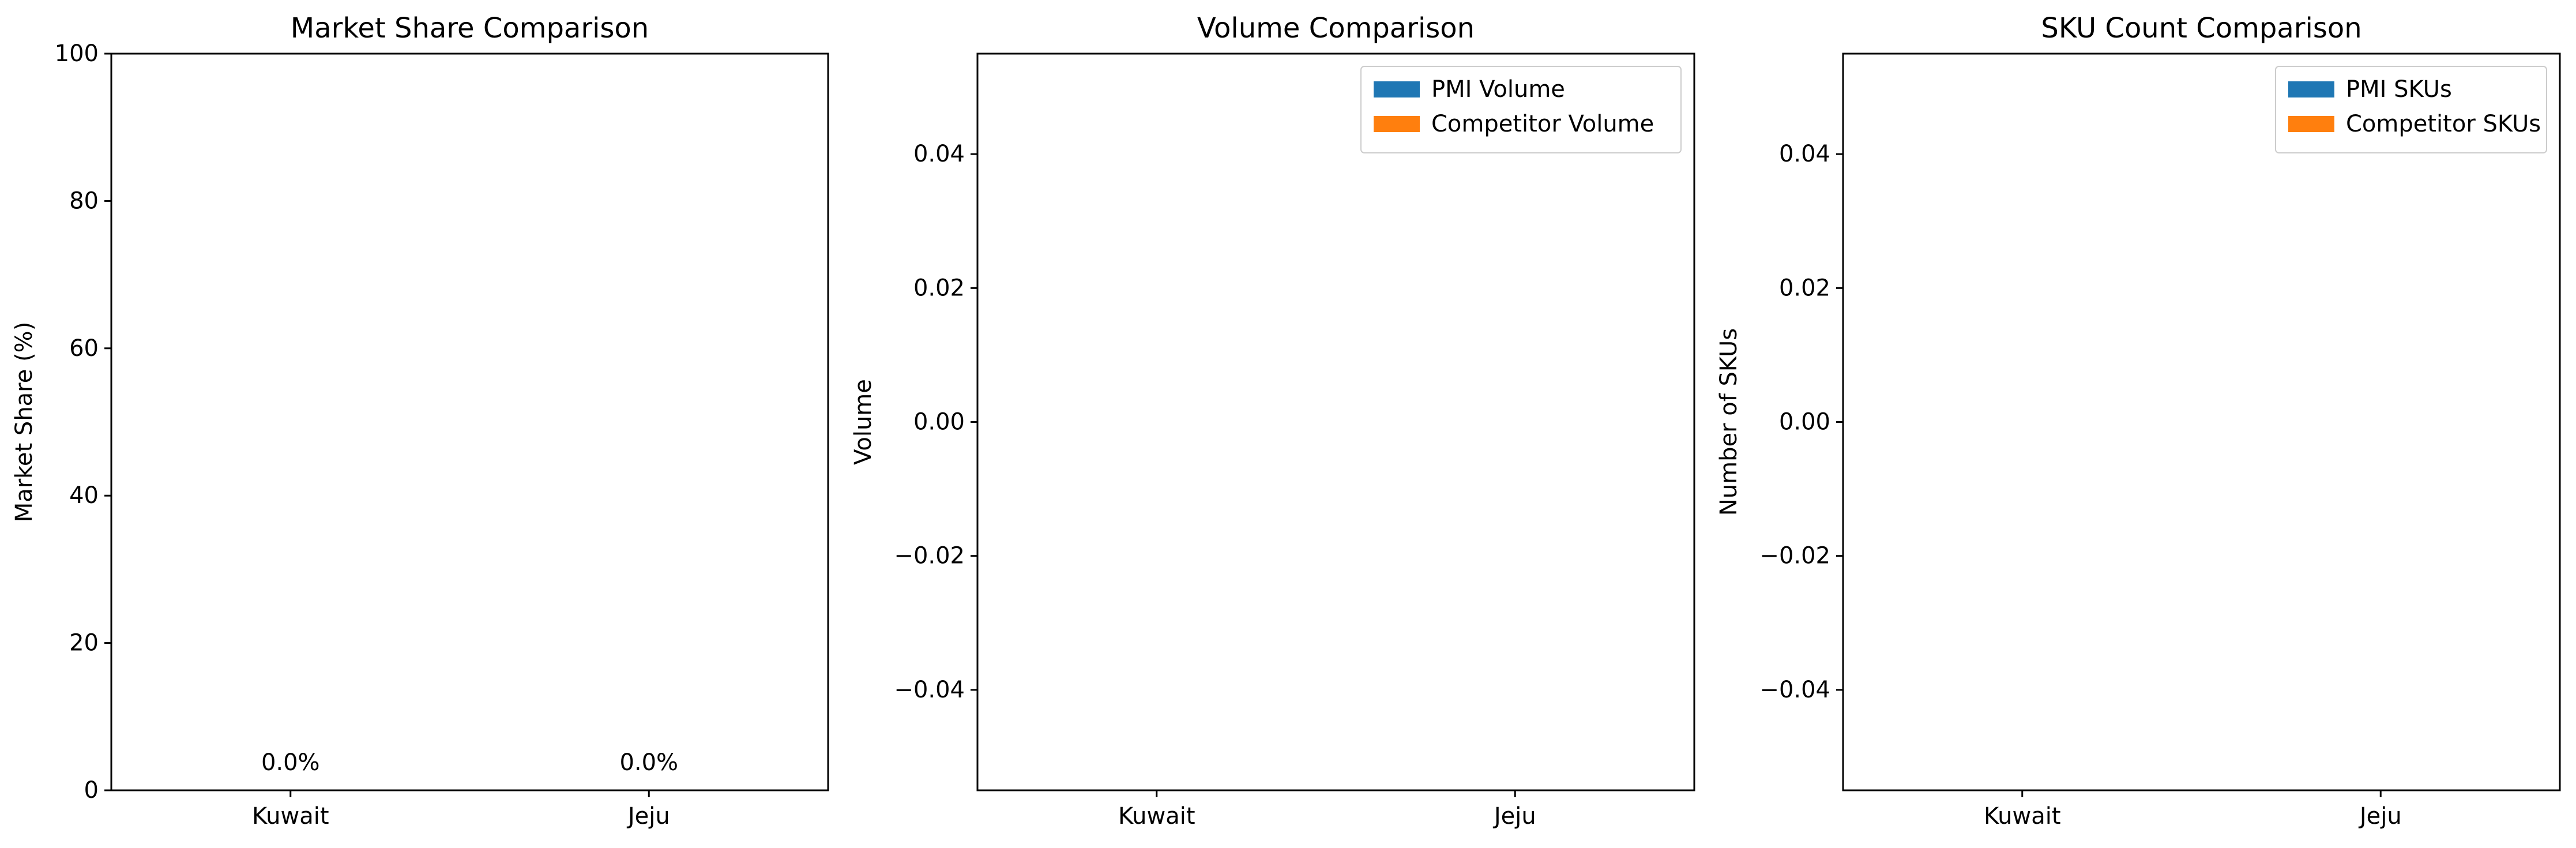  I want to click on y-tick-label: 60, so click(84, 348).